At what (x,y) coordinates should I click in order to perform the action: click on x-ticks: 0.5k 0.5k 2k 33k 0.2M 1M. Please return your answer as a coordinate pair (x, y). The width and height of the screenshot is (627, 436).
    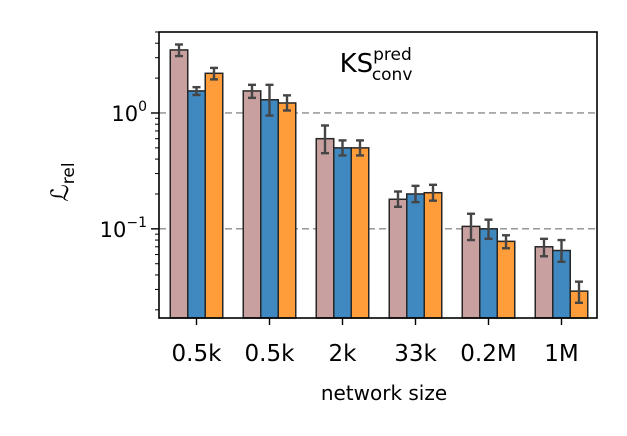
    Looking at the image, I should click on (375, 342).